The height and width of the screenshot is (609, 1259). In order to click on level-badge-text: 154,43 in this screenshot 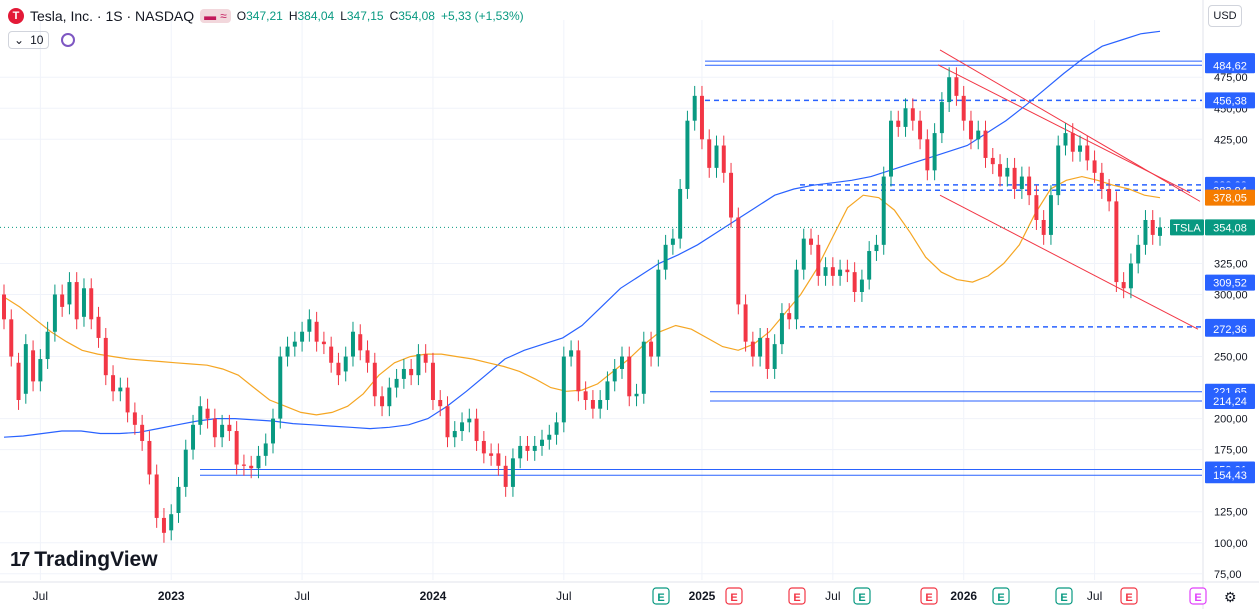, I will do `click(1230, 476)`.